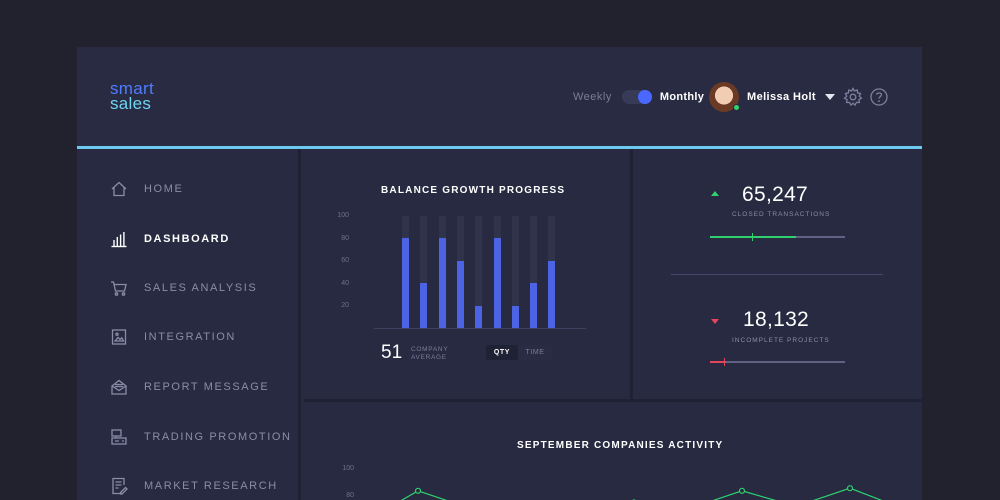 The image size is (1000, 500). I want to click on chevron-down-icon, so click(830, 97).